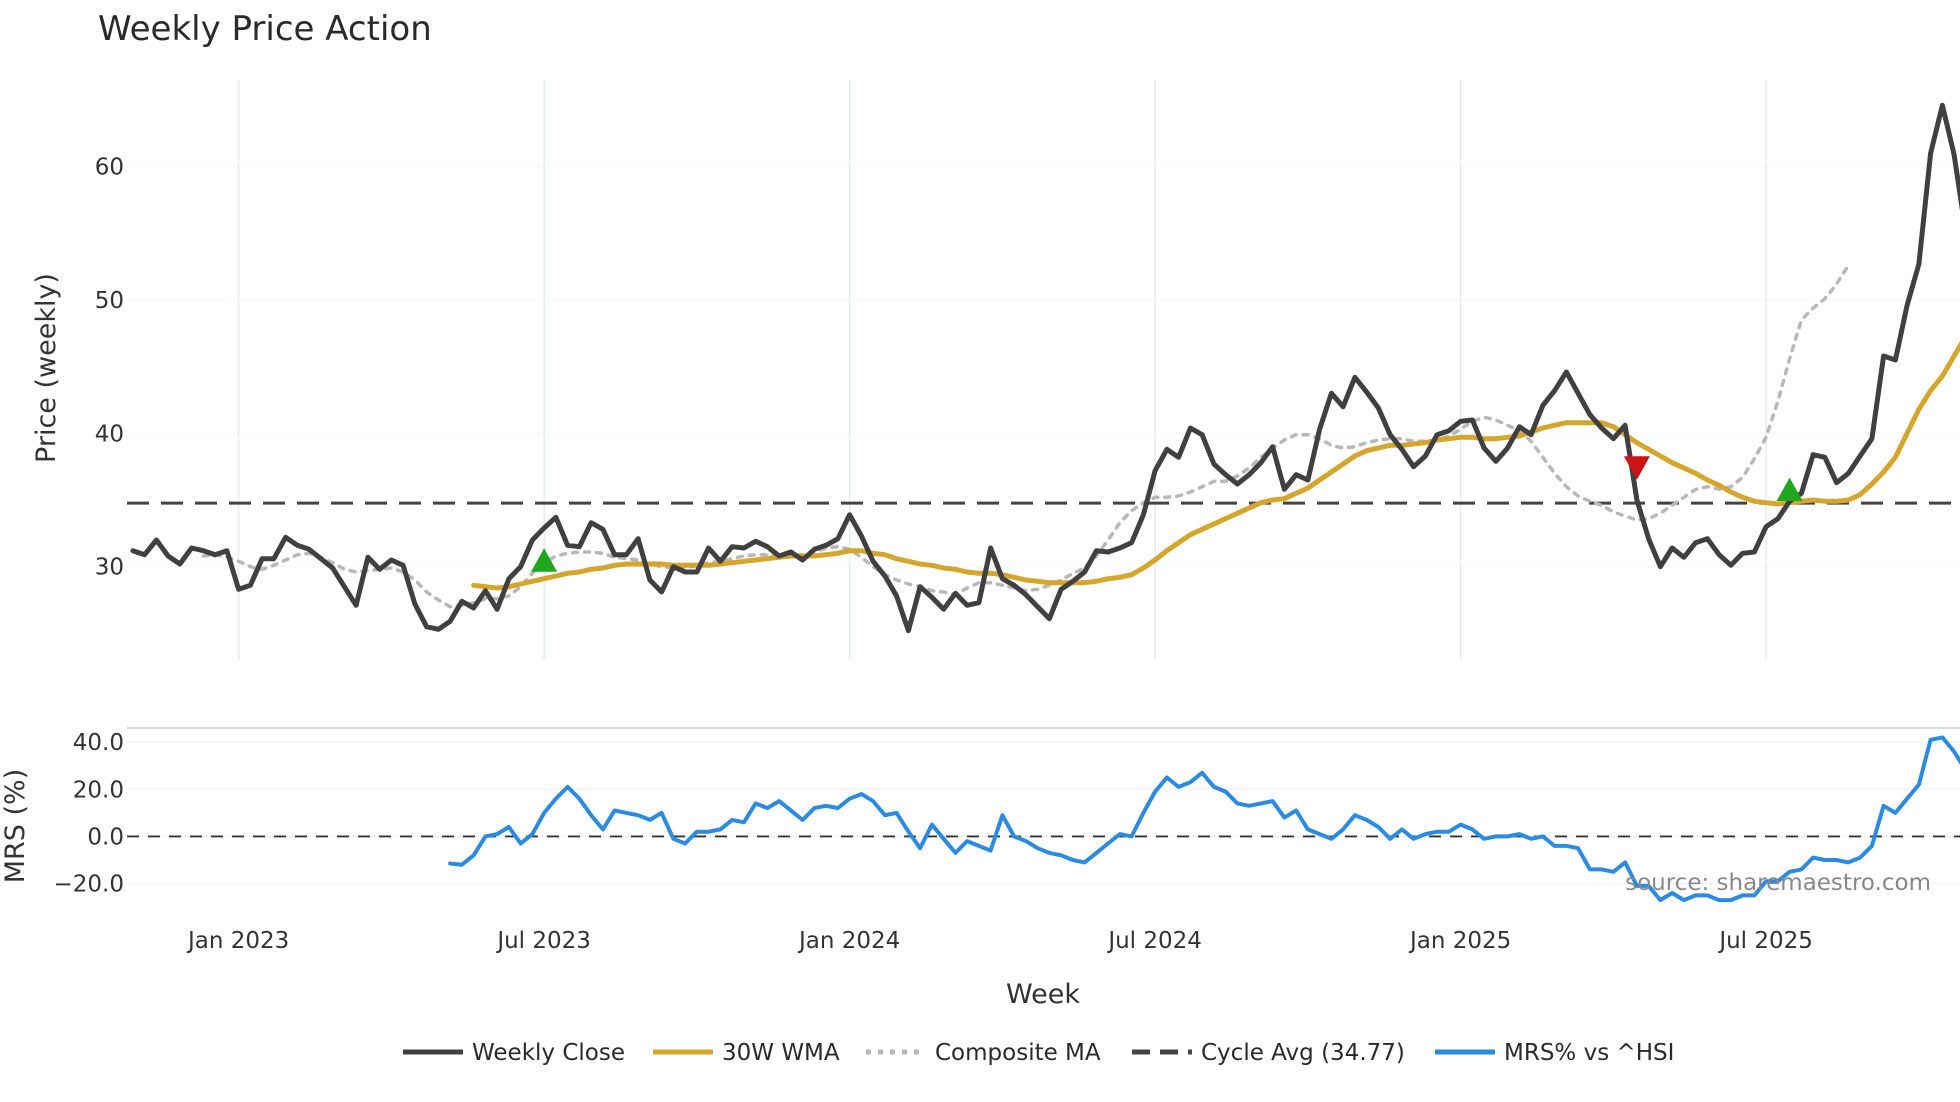 The height and width of the screenshot is (1102, 1960). Describe the element at coordinates (781, 1053) in the screenshot. I see `legend-label-1: 30W WMA` at that location.